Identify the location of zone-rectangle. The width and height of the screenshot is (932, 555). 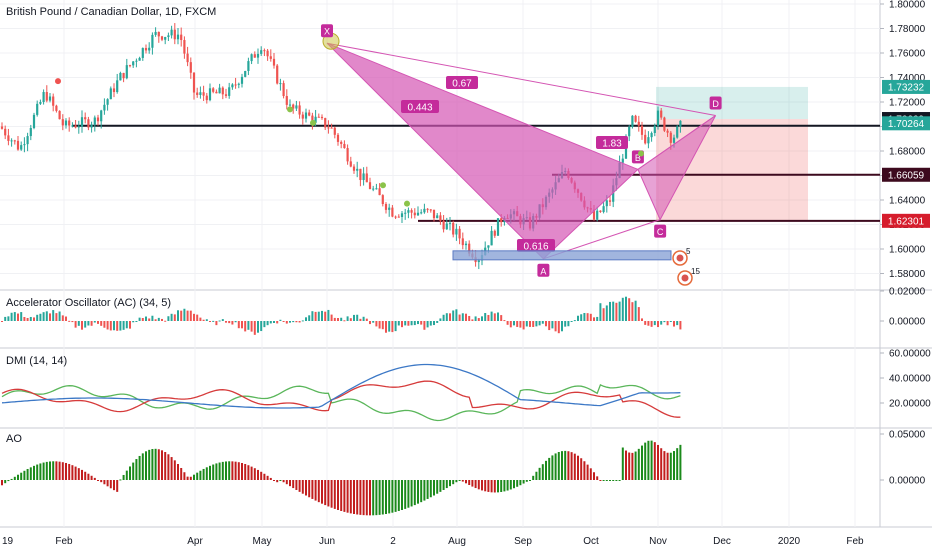
(562, 255).